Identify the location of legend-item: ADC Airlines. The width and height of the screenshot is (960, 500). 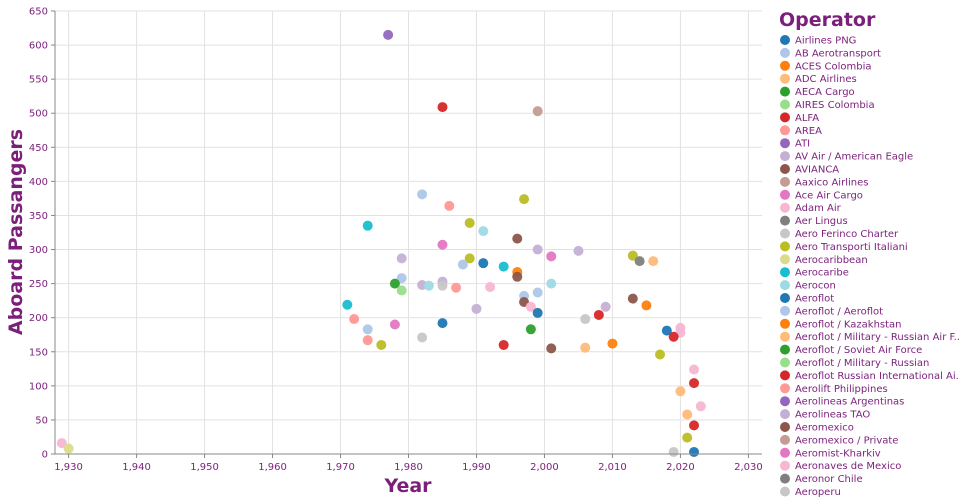
(818, 79).